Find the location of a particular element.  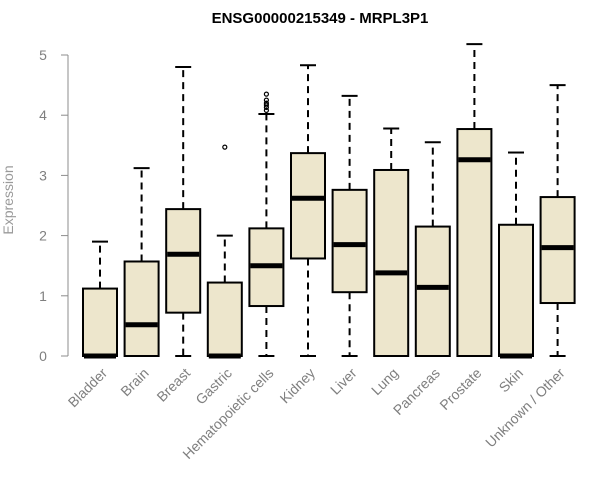

x-tick-label: Liver is located at coordinates (343, 381).